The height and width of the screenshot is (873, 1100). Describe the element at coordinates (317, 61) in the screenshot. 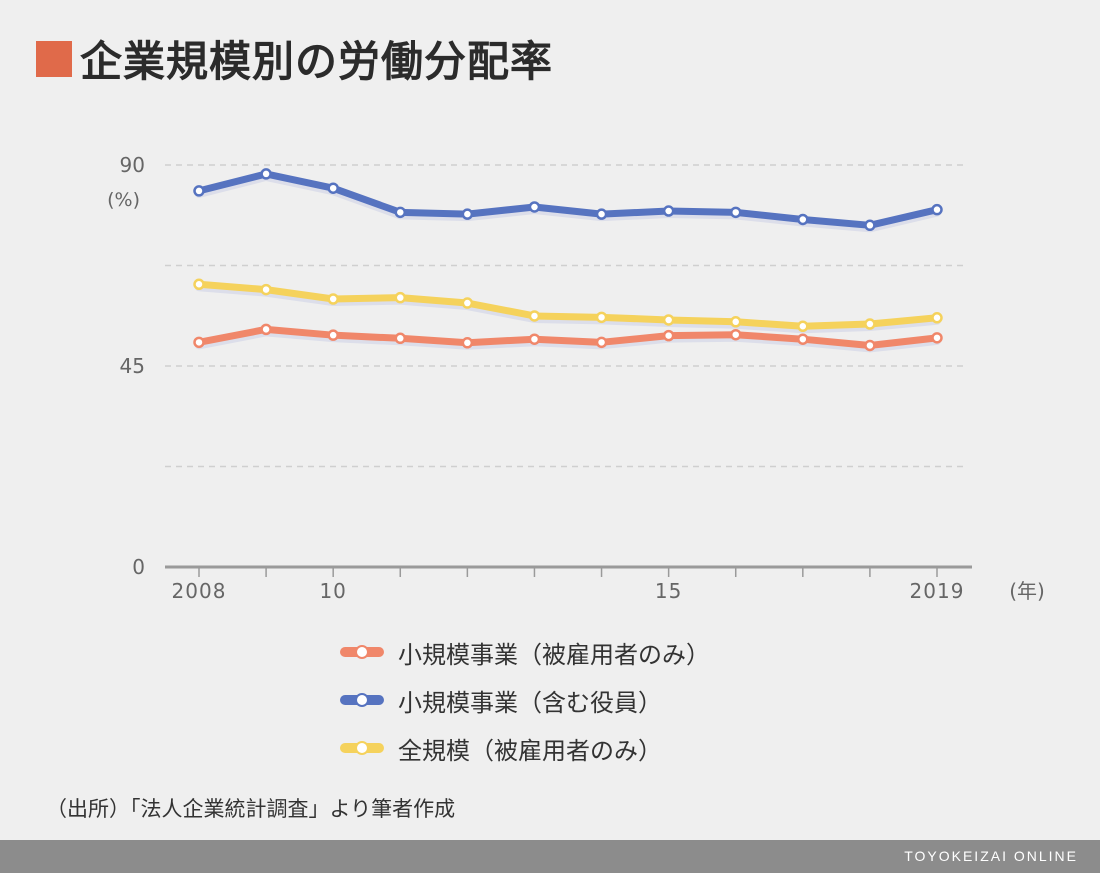

I see `chart-title: 企業規模別の労働分配率` at that location.